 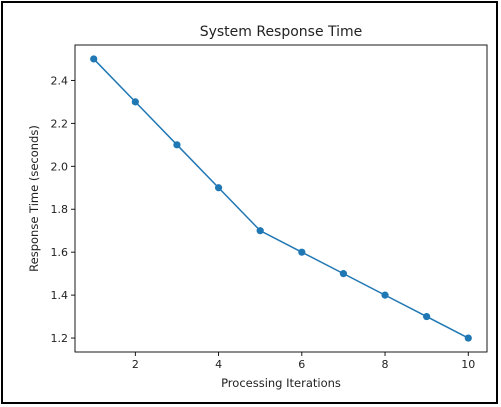 I want to click on x-tick-label: 10, so click(x=468, y=364).